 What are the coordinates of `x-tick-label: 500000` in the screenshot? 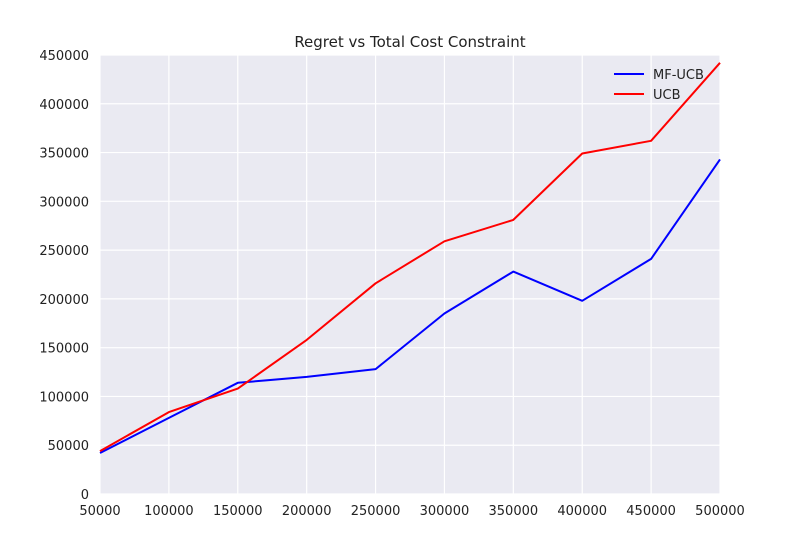 It's located at (720, 511).